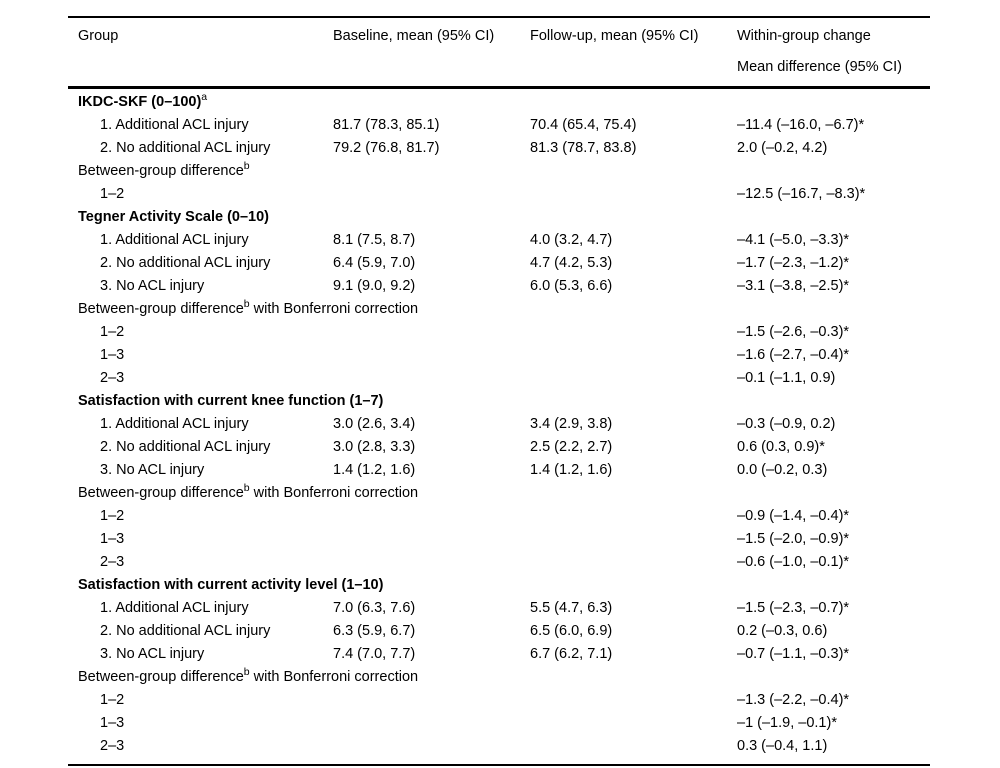 Image resolution: width=1000 pixels, height=768 pixels. Describe the element at coordinates (374, 654) in the screenshot. I see `baseline-value: 7.4 (7.0, 7.7)` at that location.